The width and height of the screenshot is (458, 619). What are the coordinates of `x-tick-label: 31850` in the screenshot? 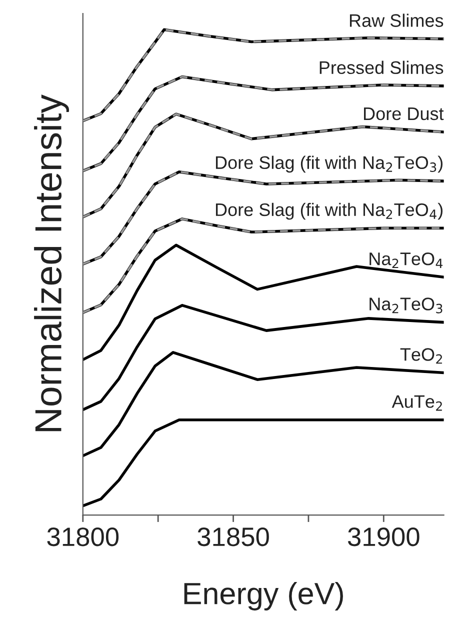 It's located at (233, 537).